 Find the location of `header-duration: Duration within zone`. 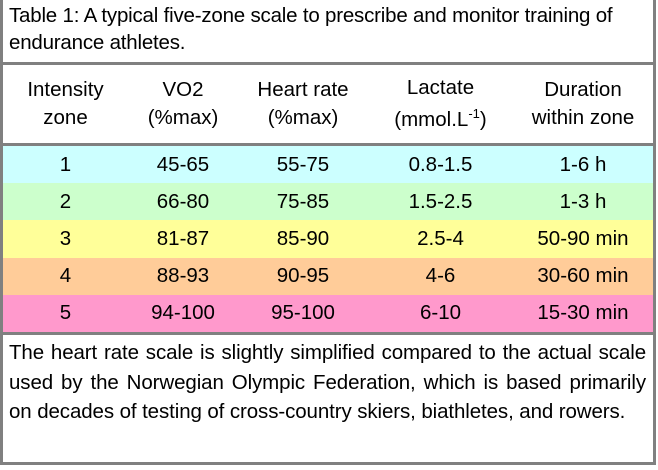

header-duration: Duration within zone is located at coordinates (583, 104).